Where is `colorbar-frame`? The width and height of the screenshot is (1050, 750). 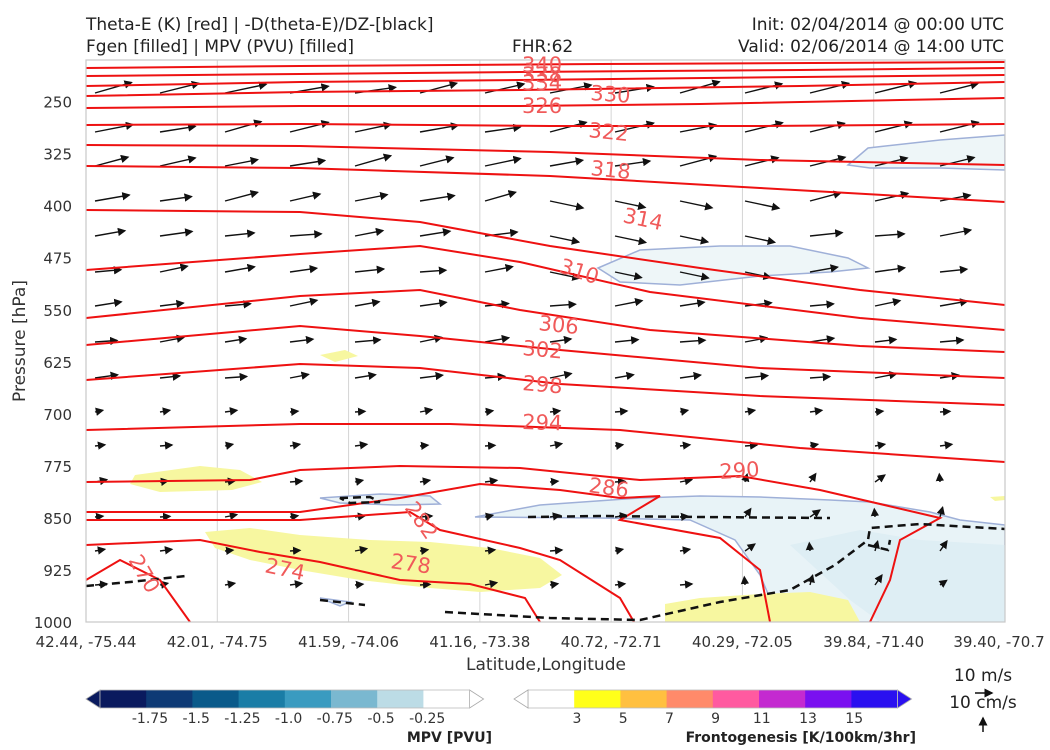
colorbar-frame is located at coordinates (285, 699).